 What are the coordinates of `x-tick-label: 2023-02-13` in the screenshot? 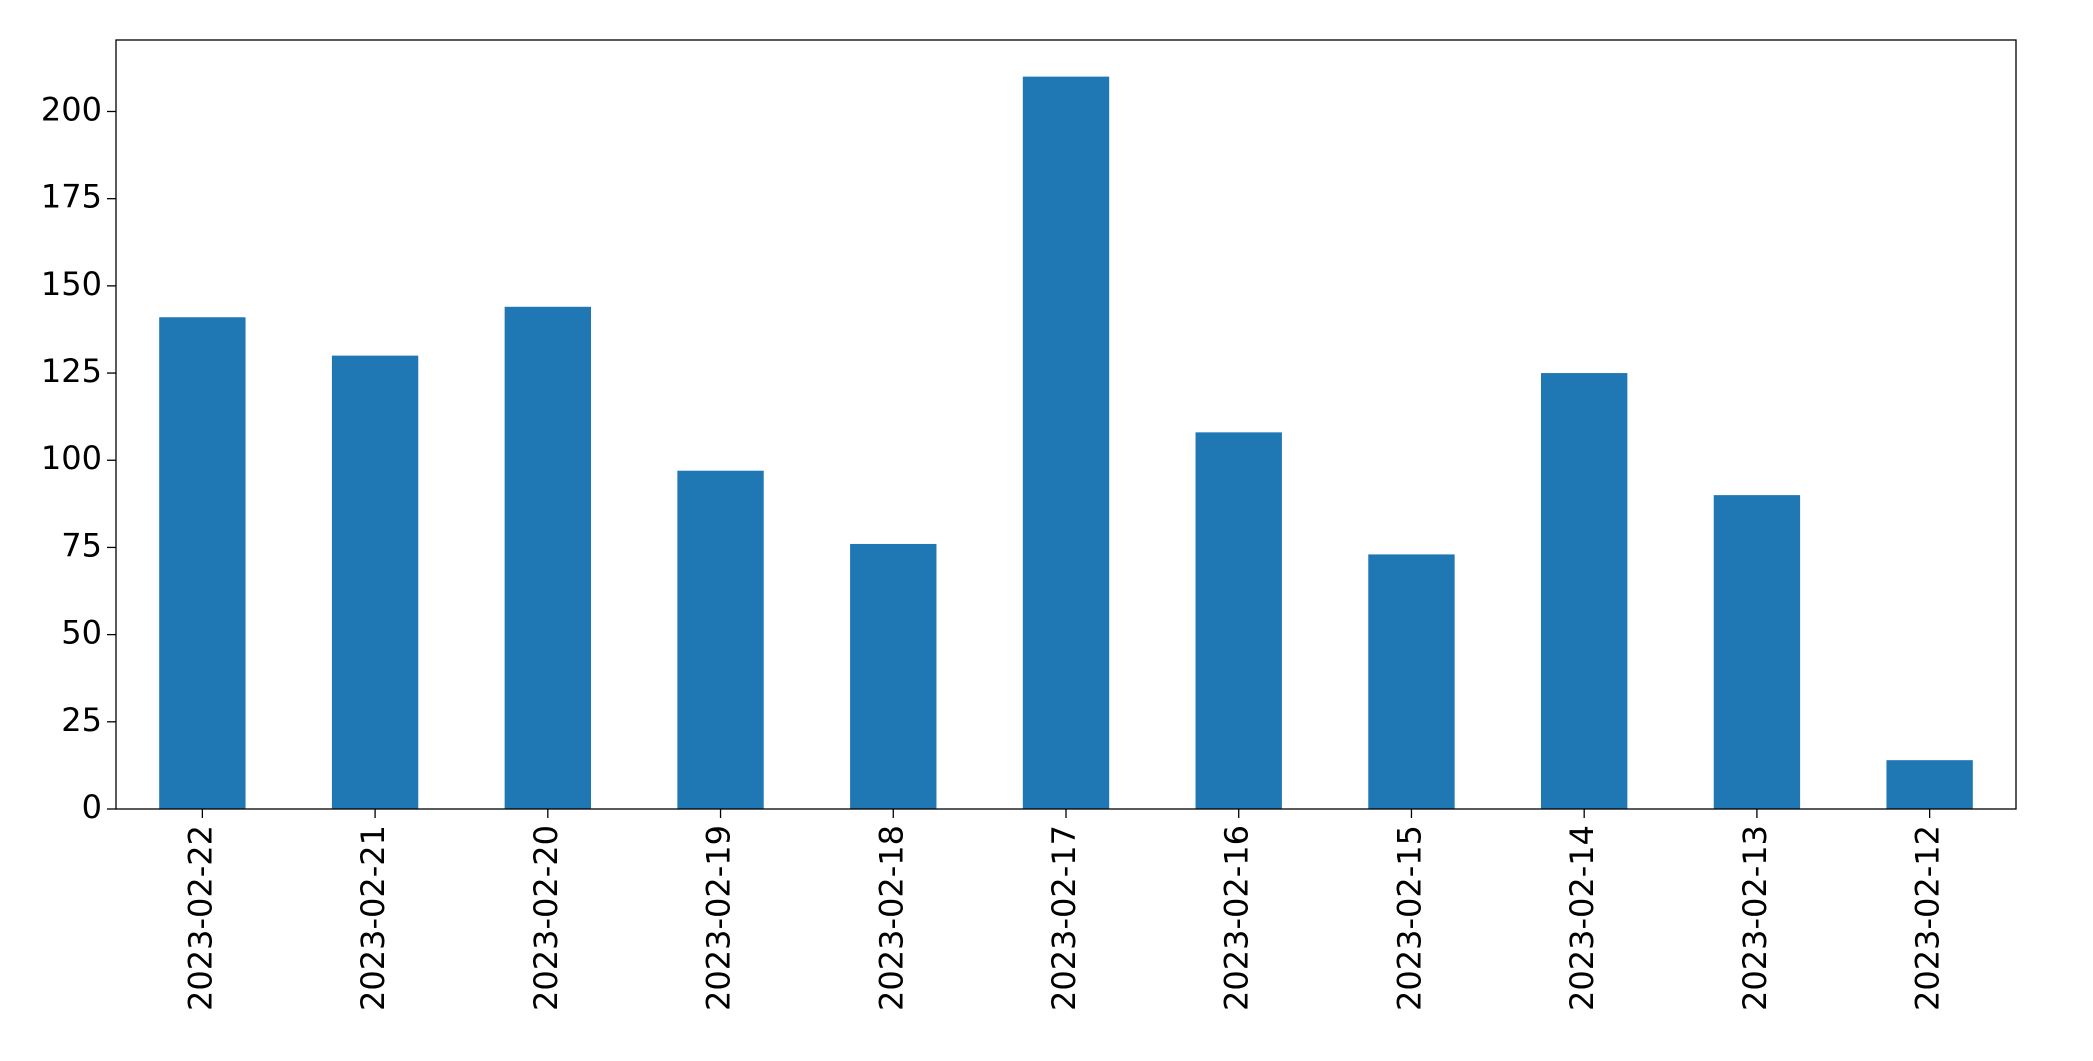 It's located at (1755, 918).